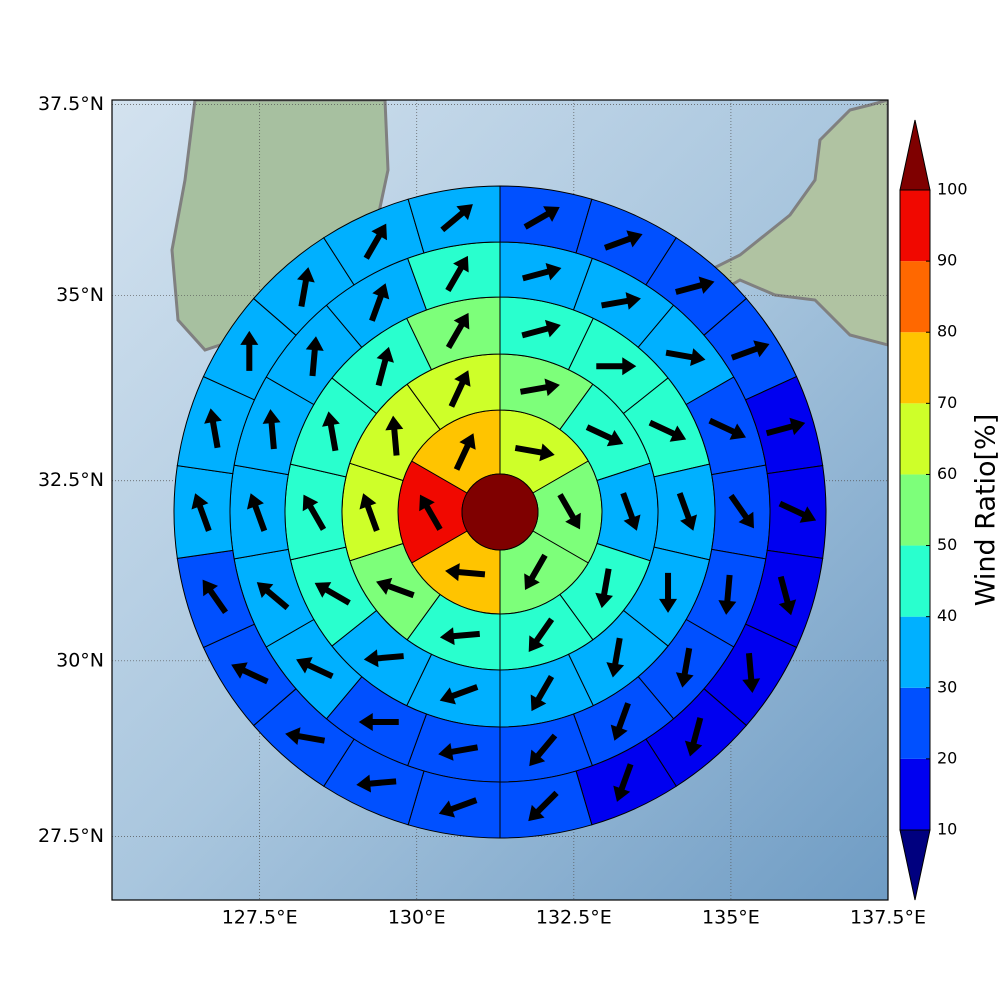 This screenshot has height=1000, width=1000. What do you see at coordinates (985, 510) in the screenshot?
I see `colorbar-label: Wind Ratio[%]` at bounding box center [985, 510].